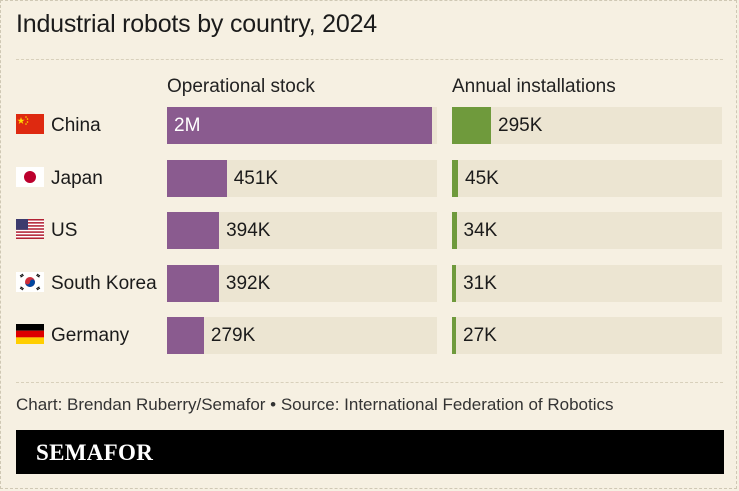  What do you see at coordinates (77, 178) in the screenshot?
I see `country-label: Japan` at bounding box center [77, 178].